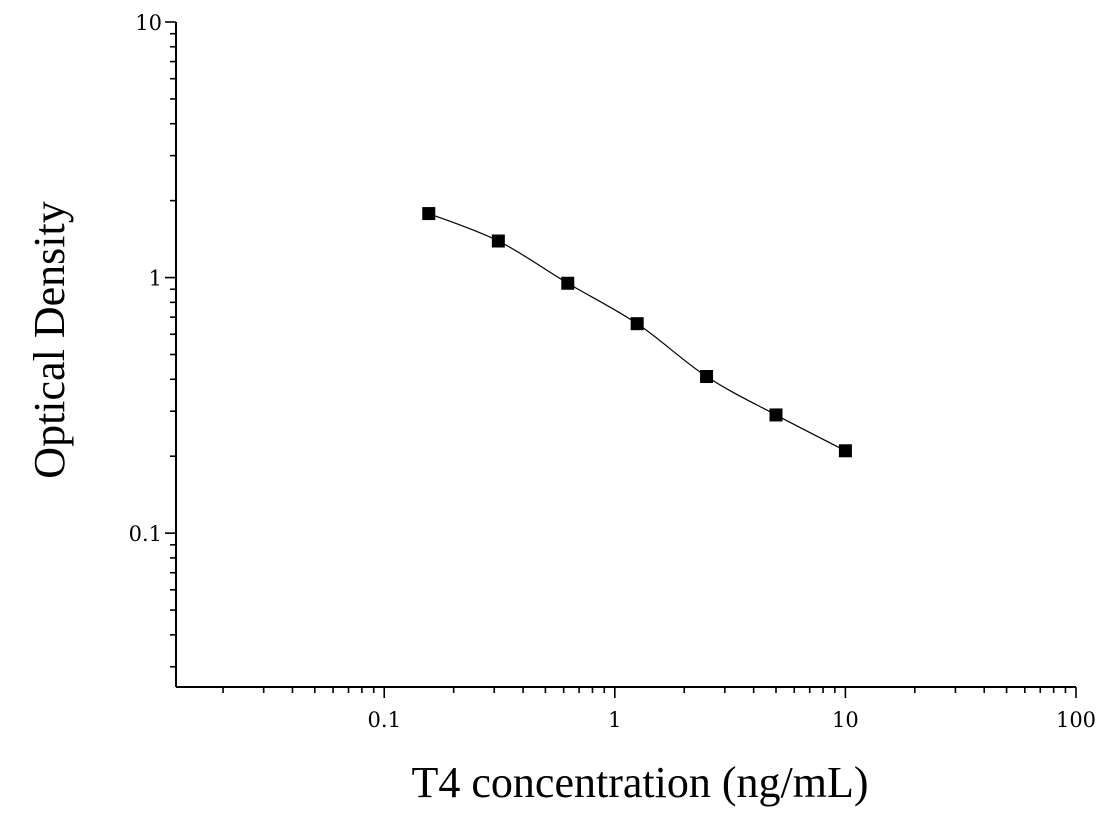 The width and height of the screenshot is (1110, 824). What do you see at coordinates (145, 534) in the screenshot?
I see `y-tick-label: 0.1` at bounding box center [145, 534].